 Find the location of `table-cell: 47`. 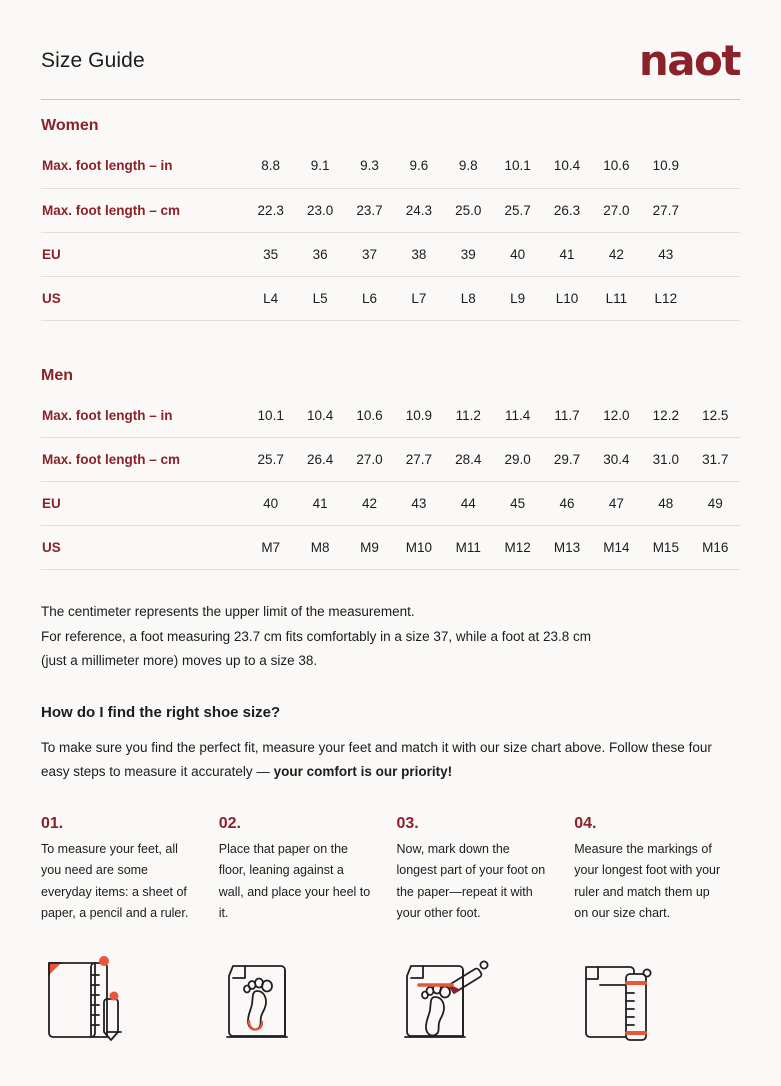

table-cell: 47 is located at coordinates (616, 503).